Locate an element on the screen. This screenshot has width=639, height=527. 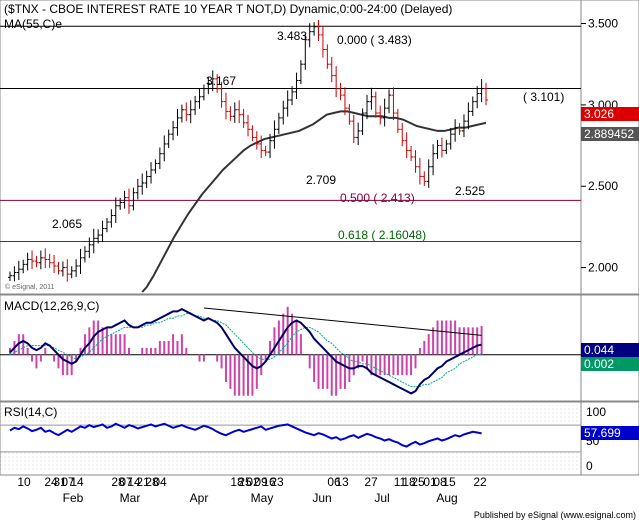
price-tick-label: 2.500 is located at coordinates (603, 186).